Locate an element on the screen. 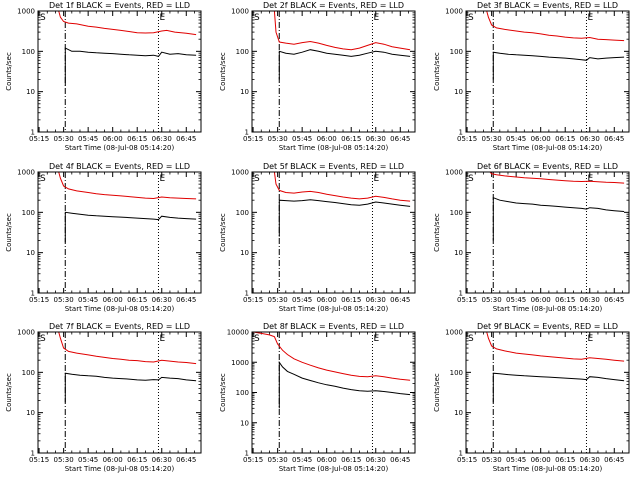 This screenshot has height=480, width=640. panel-title: Det 5f BLACK = Events, RED = LLD is located at coordinates (333, 166).